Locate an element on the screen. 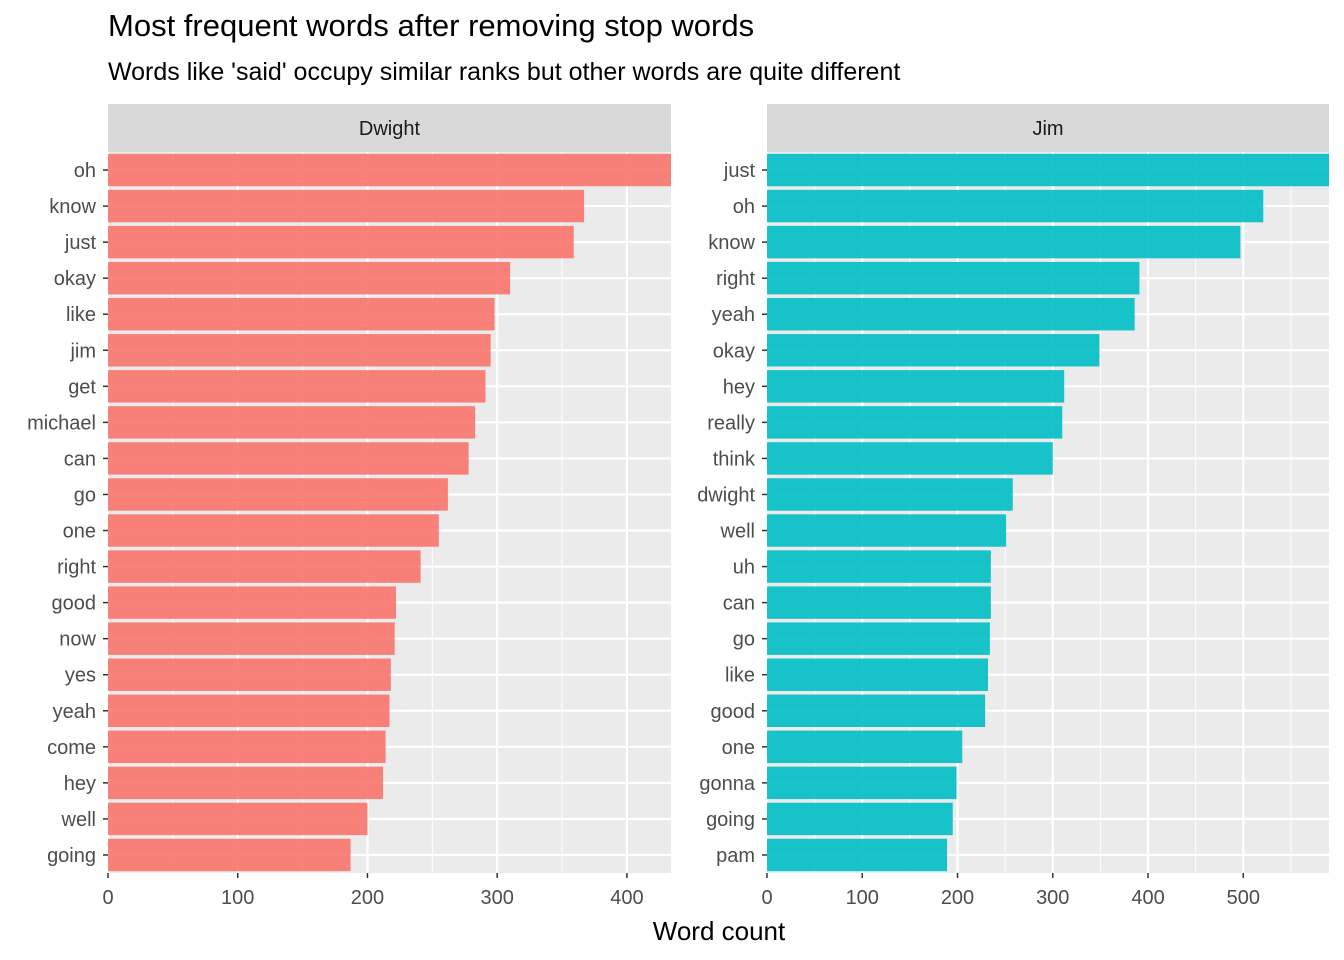 This screenshot has width=1344, height=960. bar-dwight-can is located at coordinates (288, 458).